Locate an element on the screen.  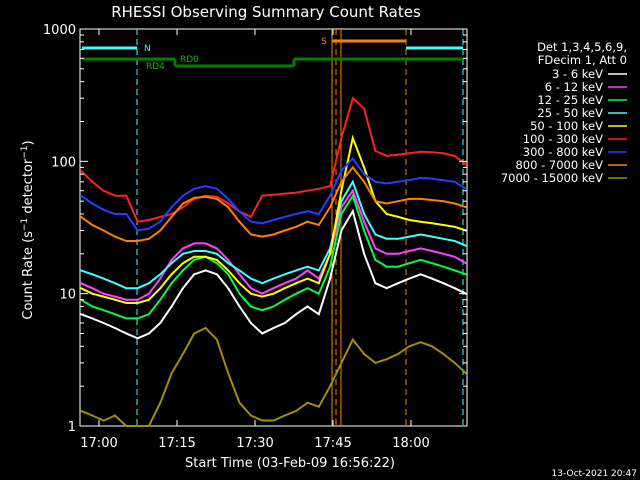
chart-title: RHESSI Observing Summary Count Rates is located at coordinates (266, 12).